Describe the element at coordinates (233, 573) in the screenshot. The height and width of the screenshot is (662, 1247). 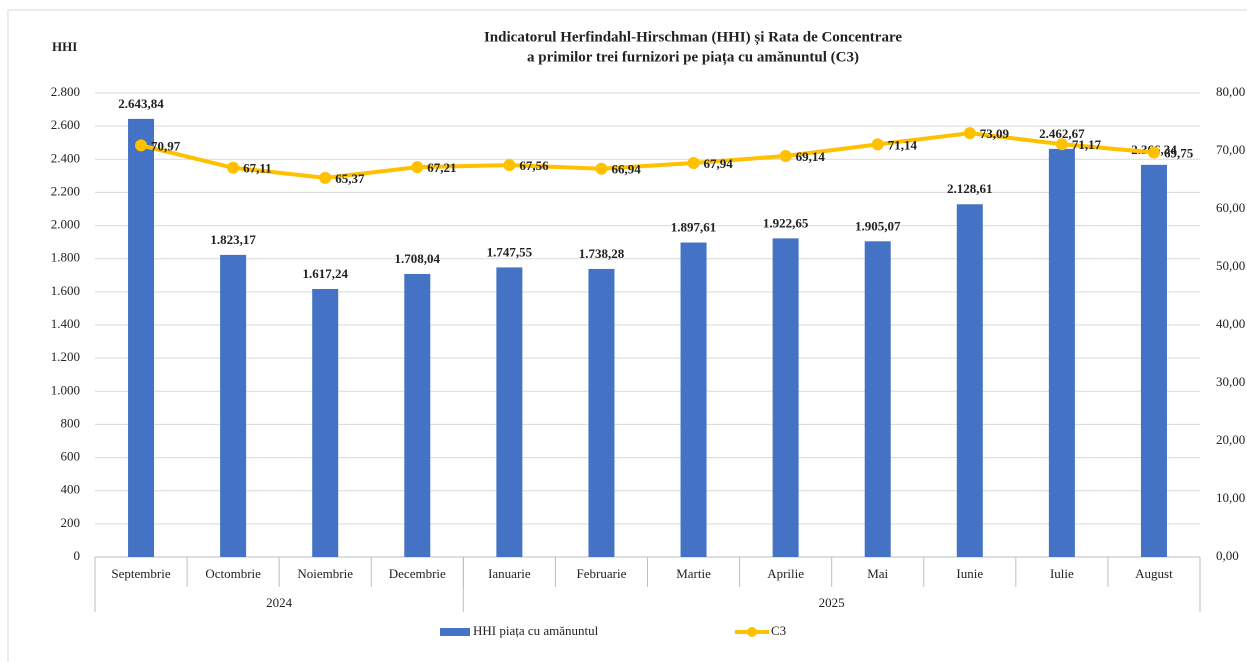
I see `x-tick-label: Octombrie` at that location.